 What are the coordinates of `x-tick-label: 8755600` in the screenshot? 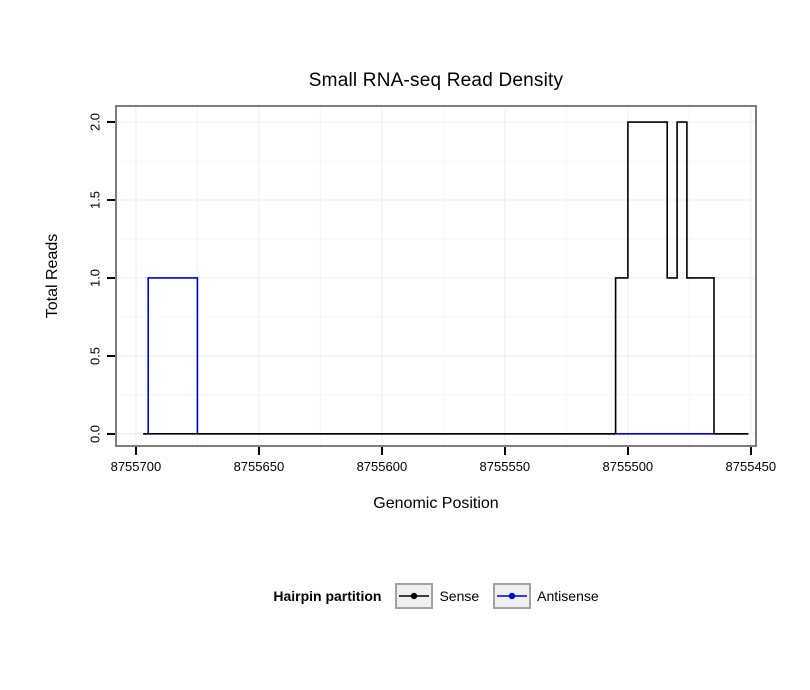 It's located at (382, 466).